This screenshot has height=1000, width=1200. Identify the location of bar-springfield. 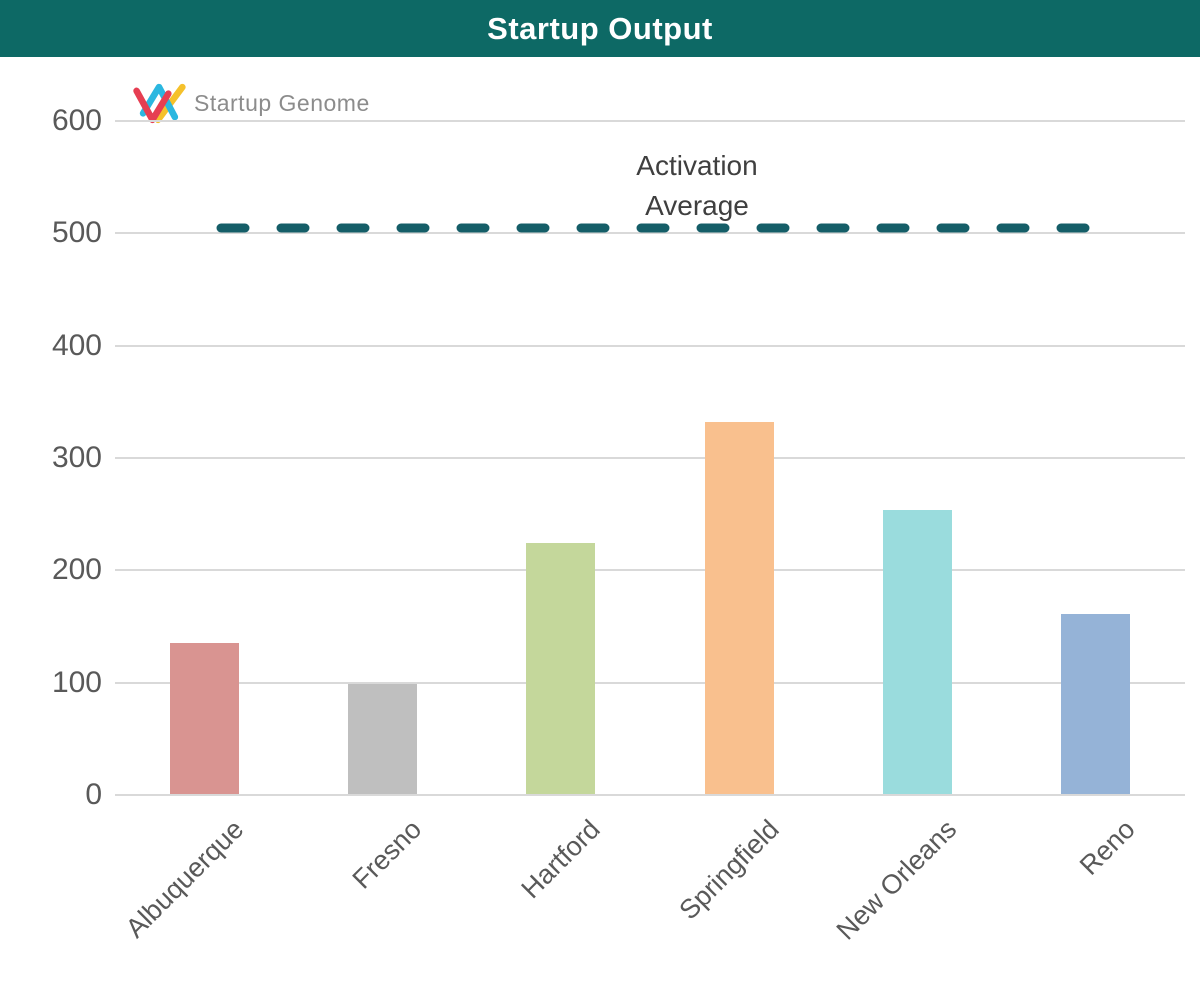
(739, 608).